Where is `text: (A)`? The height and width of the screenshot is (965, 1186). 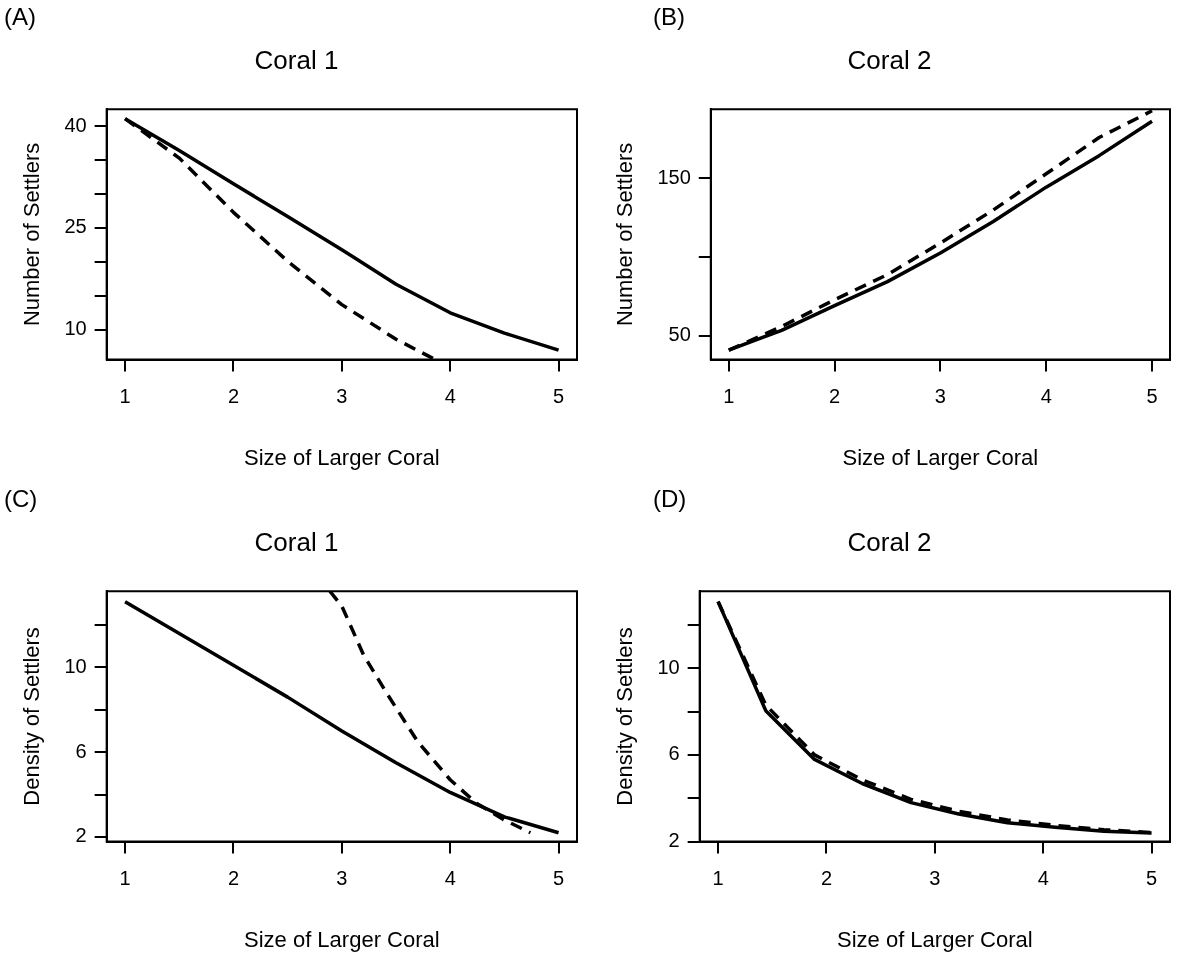 text: (A) is located at coordinates (20, 16).